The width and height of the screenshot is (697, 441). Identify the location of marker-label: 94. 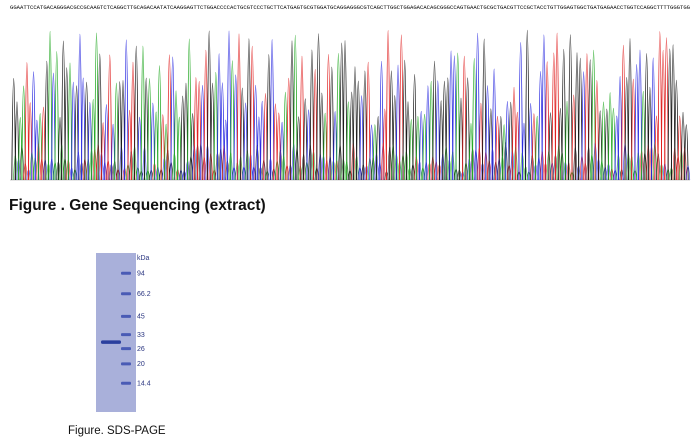
(141, 274).